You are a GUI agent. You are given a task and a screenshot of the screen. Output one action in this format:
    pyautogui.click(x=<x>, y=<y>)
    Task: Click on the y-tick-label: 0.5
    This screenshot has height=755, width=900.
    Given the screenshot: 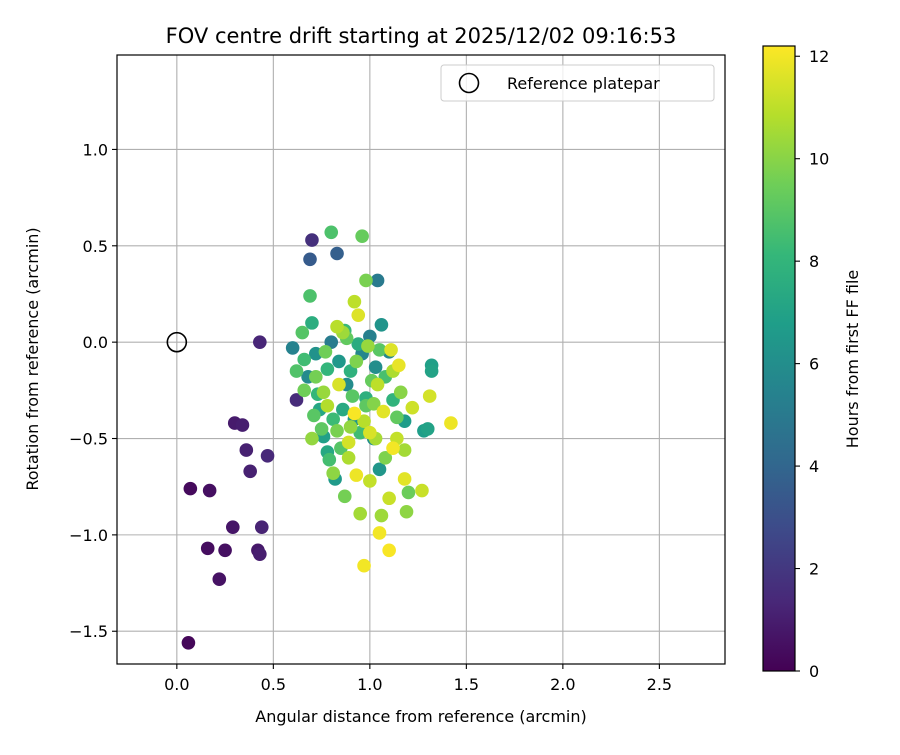 What is the action you would take?
    pyautogui.click(x=95, y=246)
    